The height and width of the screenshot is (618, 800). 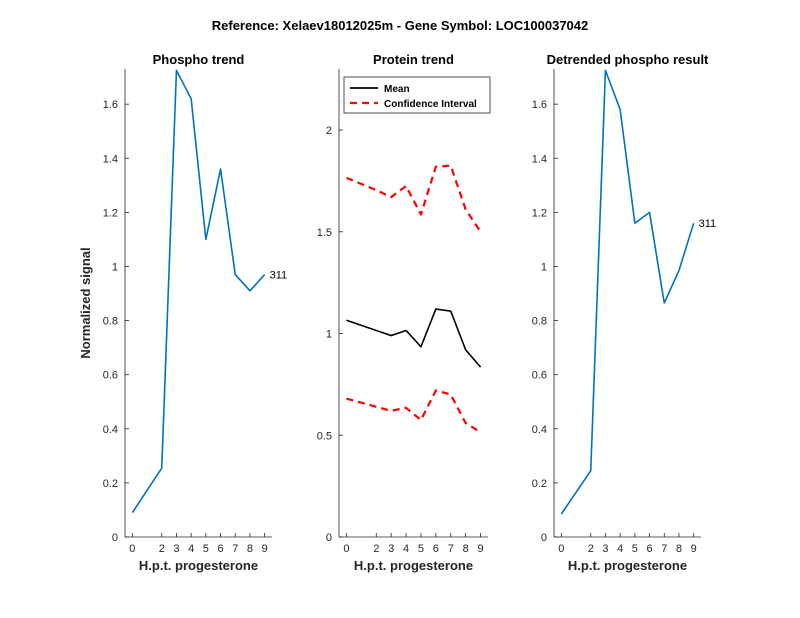 I want to click on y-tick-label: 0.5, so click(x=324, y=436).